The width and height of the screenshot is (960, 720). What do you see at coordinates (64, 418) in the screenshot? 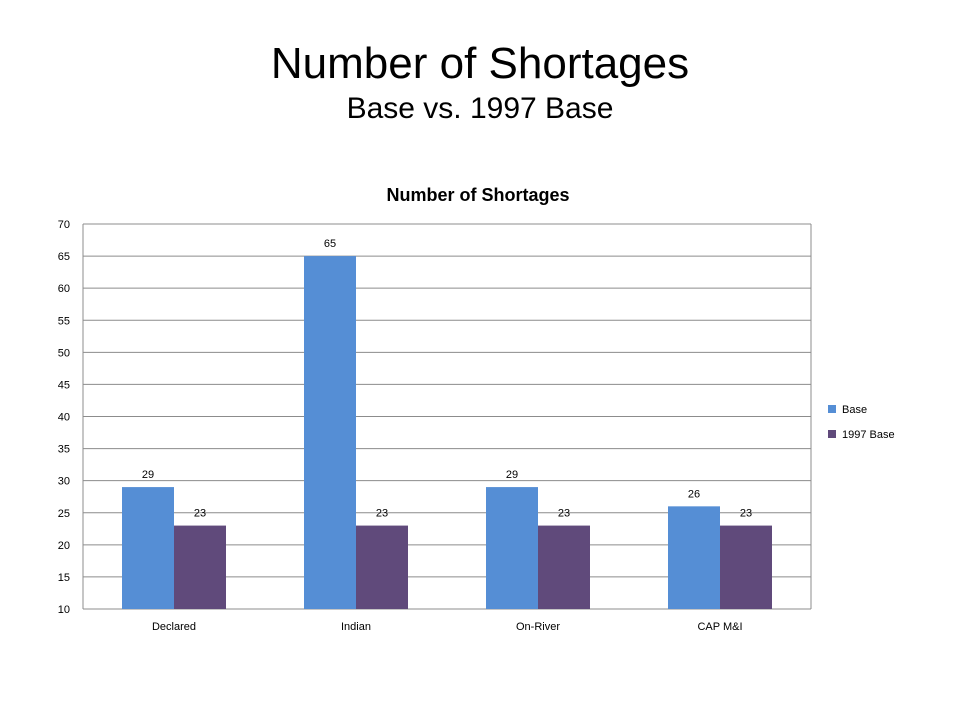
I see `y-tick-label: 40` at bounding box center [64, 418].